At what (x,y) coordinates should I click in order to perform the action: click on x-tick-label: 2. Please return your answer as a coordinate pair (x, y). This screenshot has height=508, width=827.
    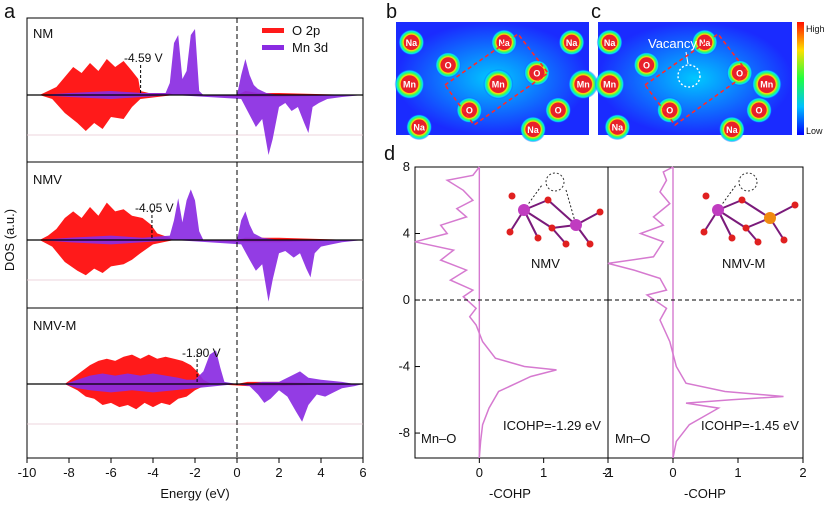
    Looking at the image, I should click on (278, 472).